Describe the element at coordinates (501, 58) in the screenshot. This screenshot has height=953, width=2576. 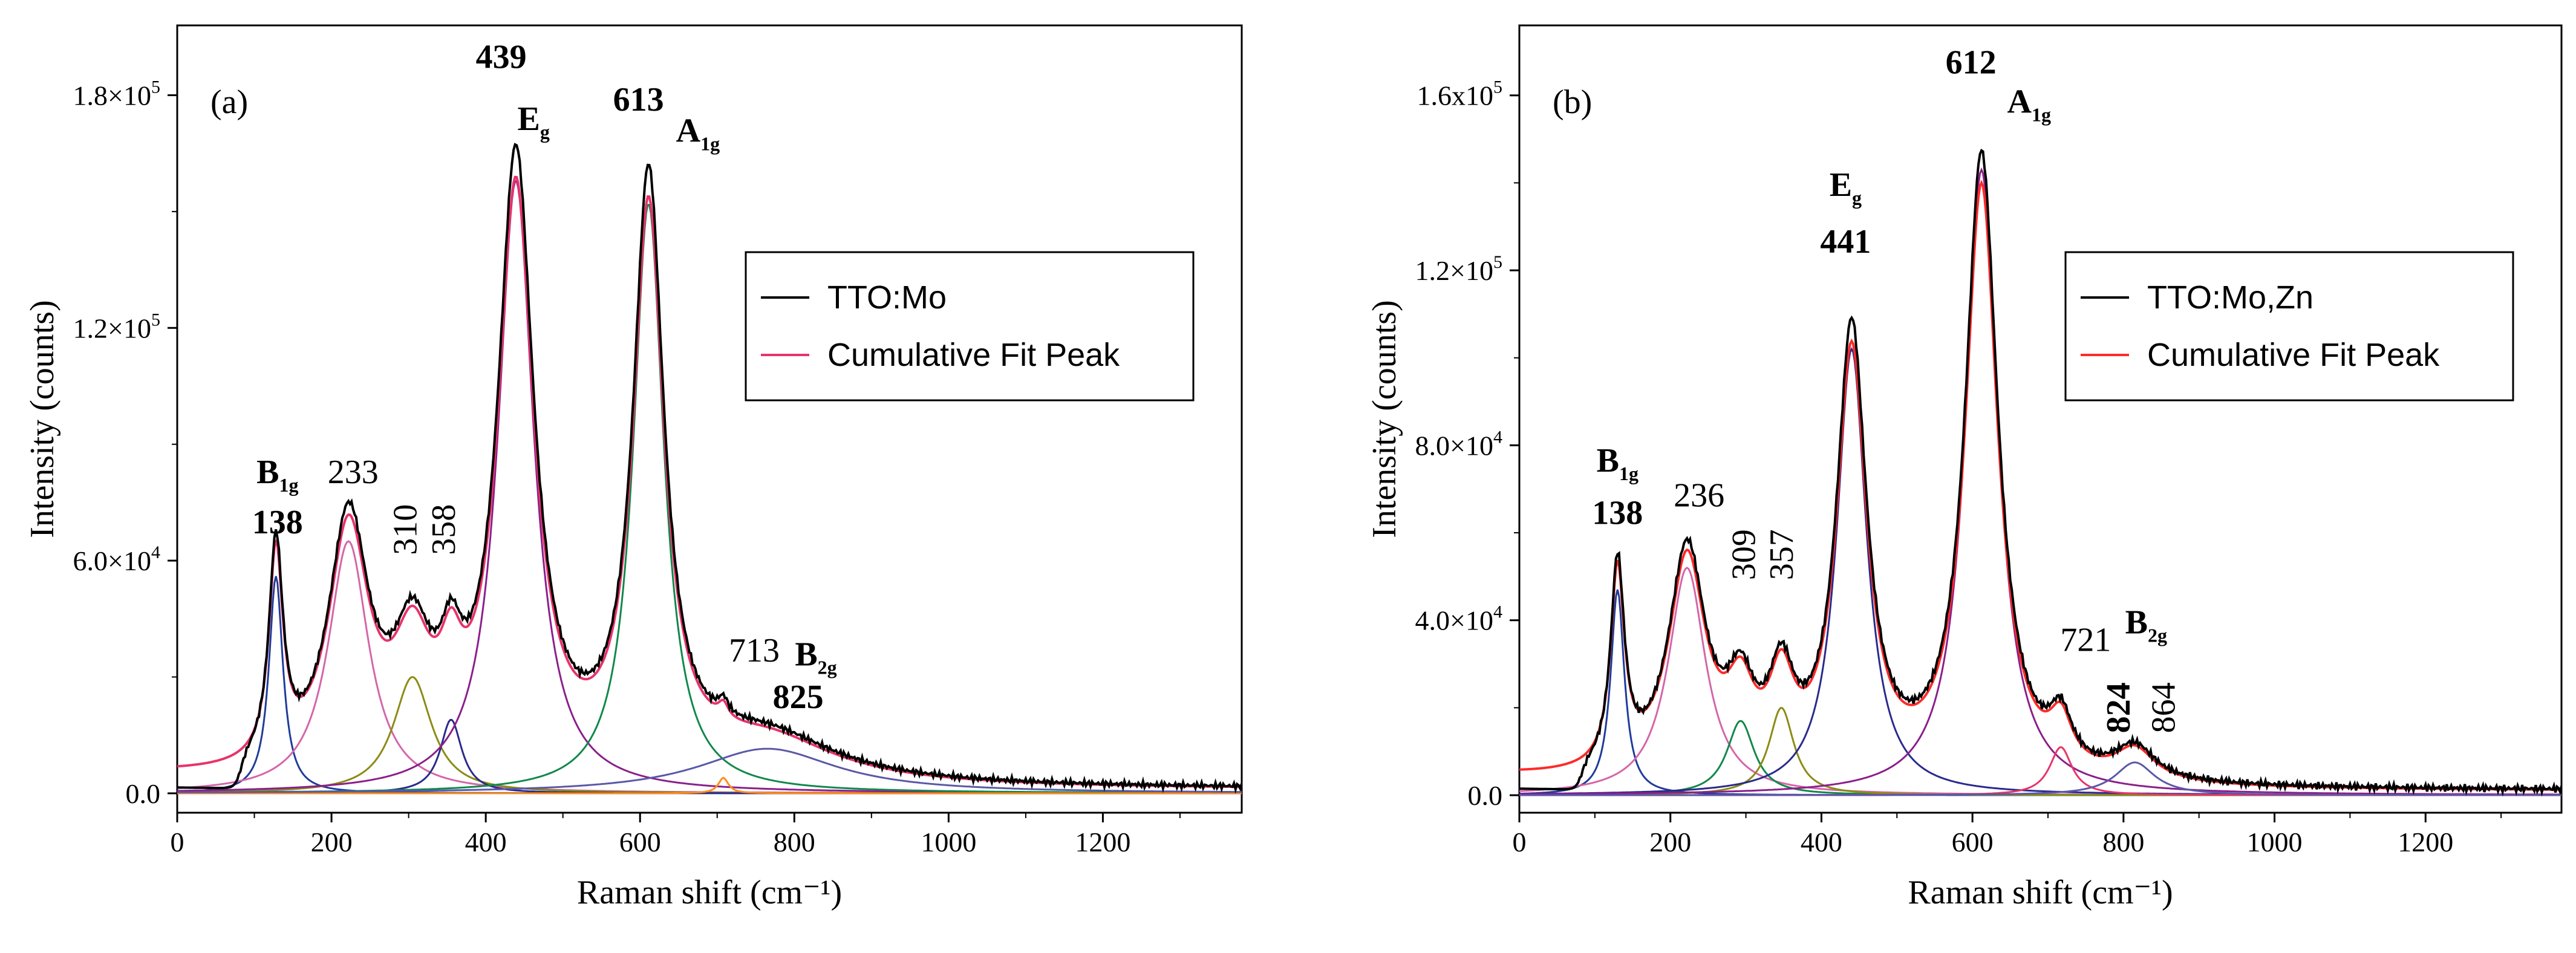
I see `peak-label: 439` at that location.